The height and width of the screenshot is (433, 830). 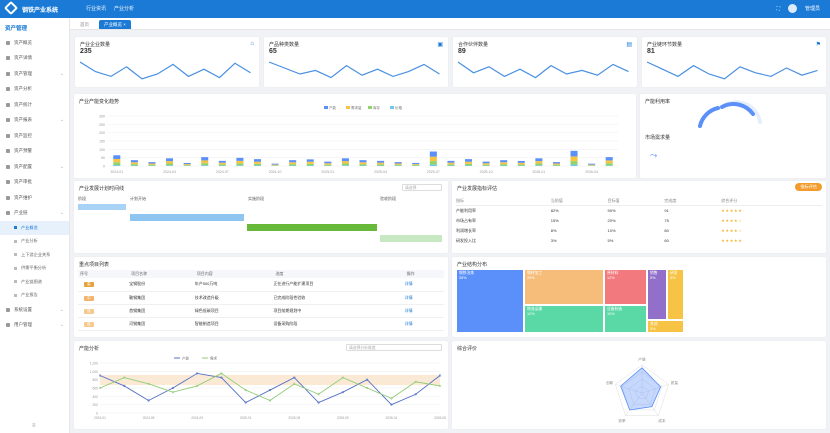 What do you see at coordinates (639, 241) in the screenshot?
I see `ranking-row: 研发投入比 3% 5% 60 ★★★★★` at bounding box center [639, 241].